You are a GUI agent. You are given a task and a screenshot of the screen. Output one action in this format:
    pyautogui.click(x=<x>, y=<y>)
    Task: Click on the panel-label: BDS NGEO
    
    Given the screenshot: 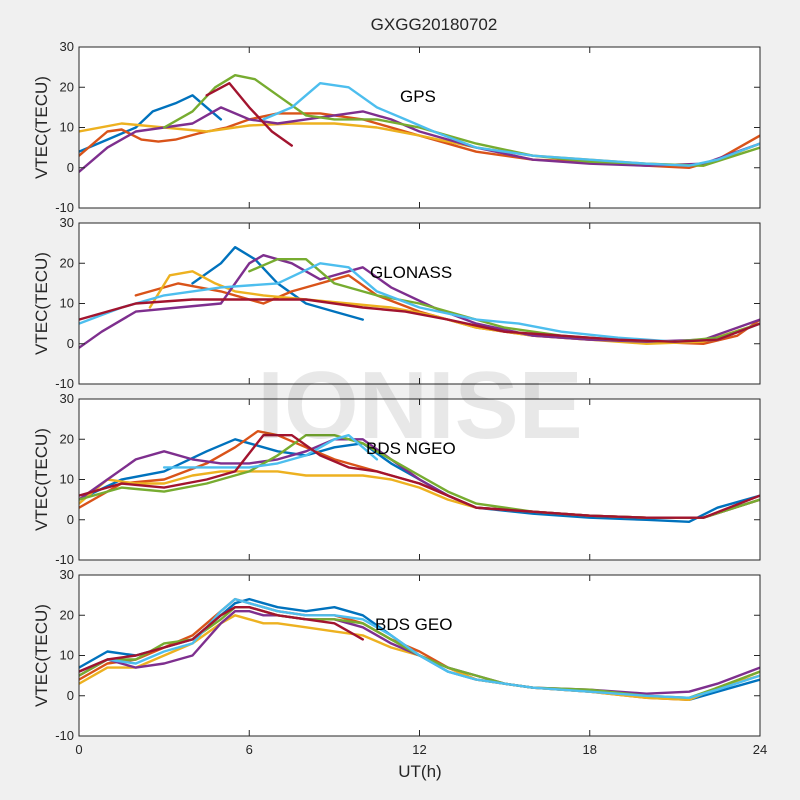 What is the action you would take?
    pyautogui.click(x=411, y=448)
    